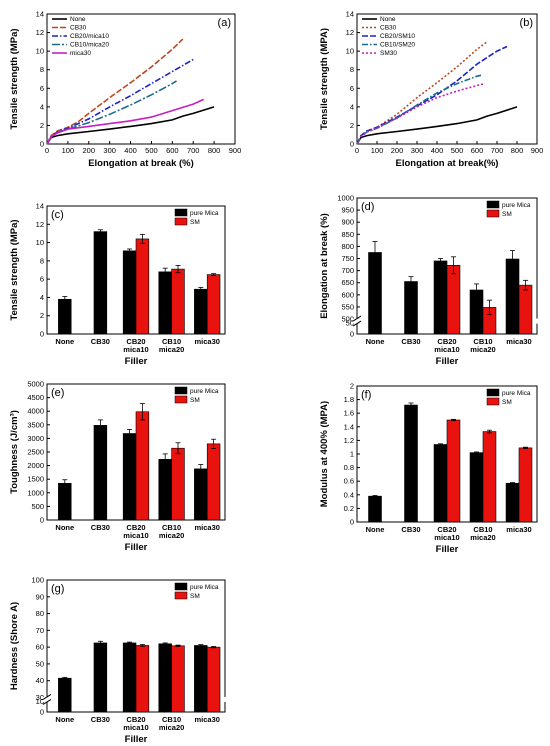 This screenshot has height=746, width=550. What do you see at coordinates (437, 150) in the screenshot?
I see `x-tick-label: 400` at bounding box center [437, 150].